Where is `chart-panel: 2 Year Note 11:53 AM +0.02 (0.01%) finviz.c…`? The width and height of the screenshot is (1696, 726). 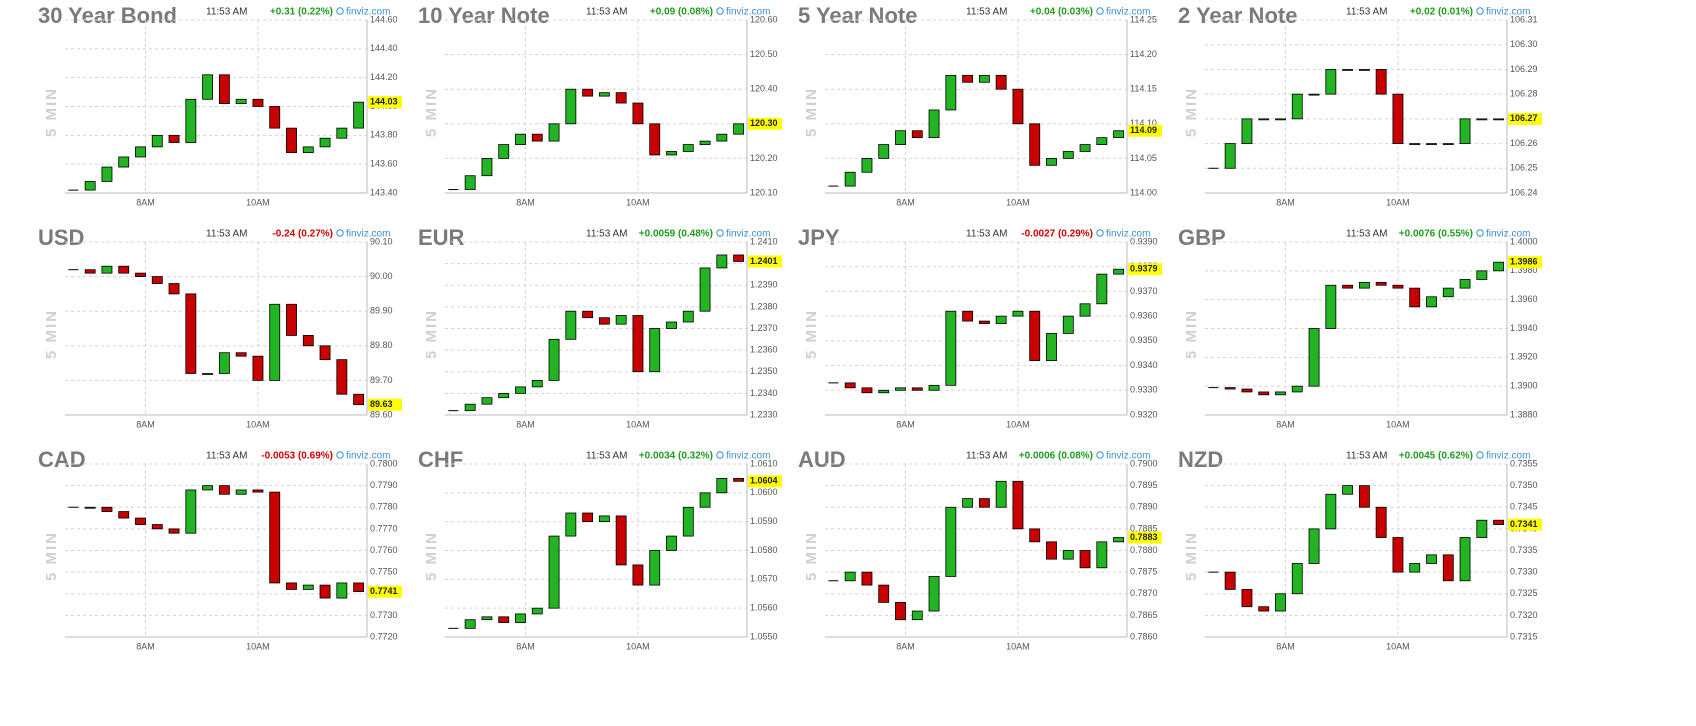
chart-panel: 2 Year Note 11:53 AM +0.02 (0.01%) finviz.c… is located at coordinates (1360, 105).